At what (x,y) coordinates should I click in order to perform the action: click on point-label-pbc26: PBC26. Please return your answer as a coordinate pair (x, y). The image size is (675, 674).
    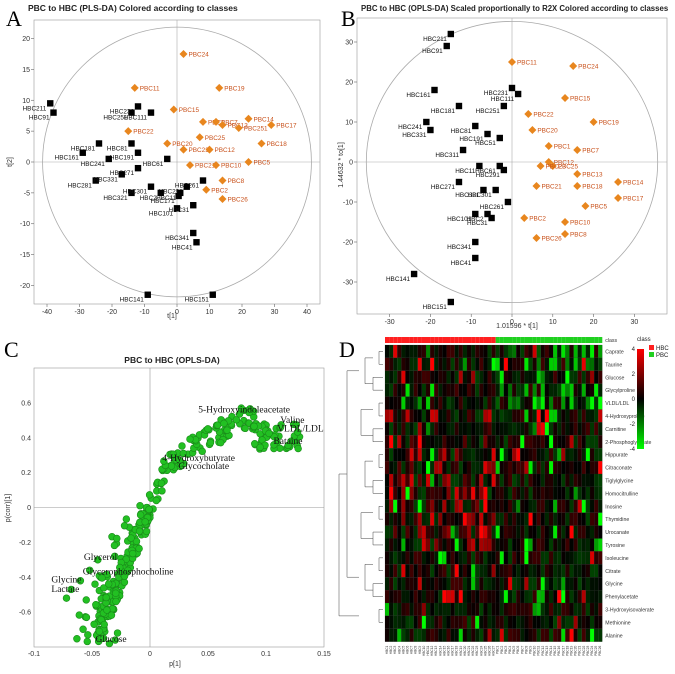
    Looking at the image, I should click on (551, 239).